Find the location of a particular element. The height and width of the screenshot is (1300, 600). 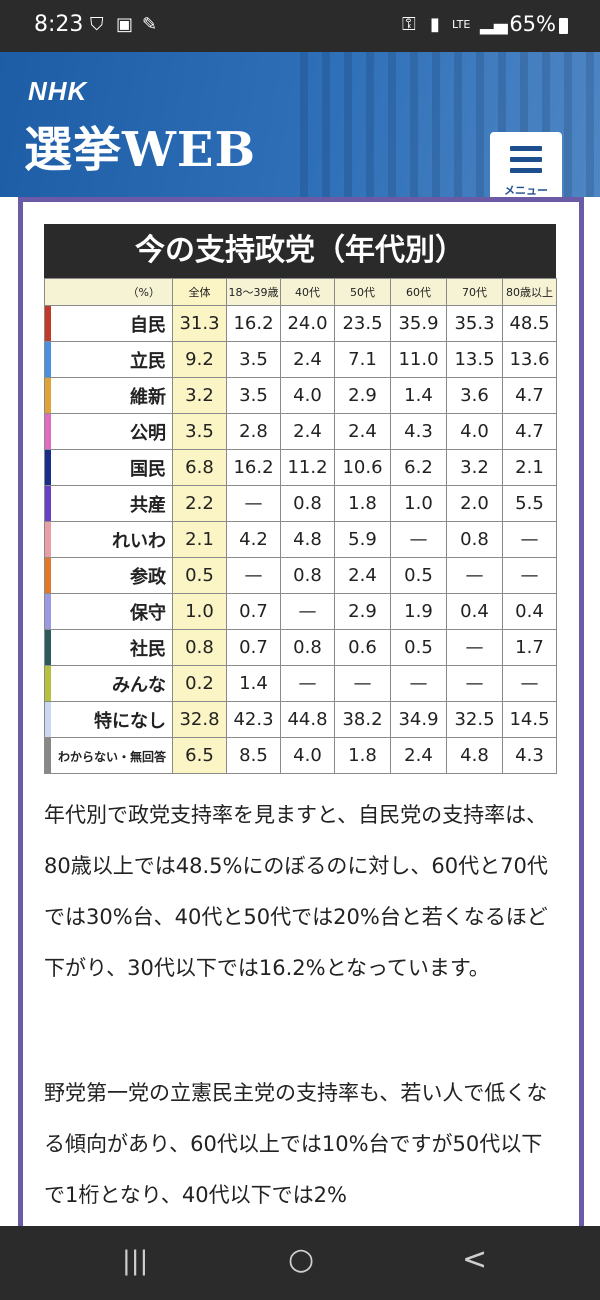

lte-label: LTE is located at coordinates (461, 24).